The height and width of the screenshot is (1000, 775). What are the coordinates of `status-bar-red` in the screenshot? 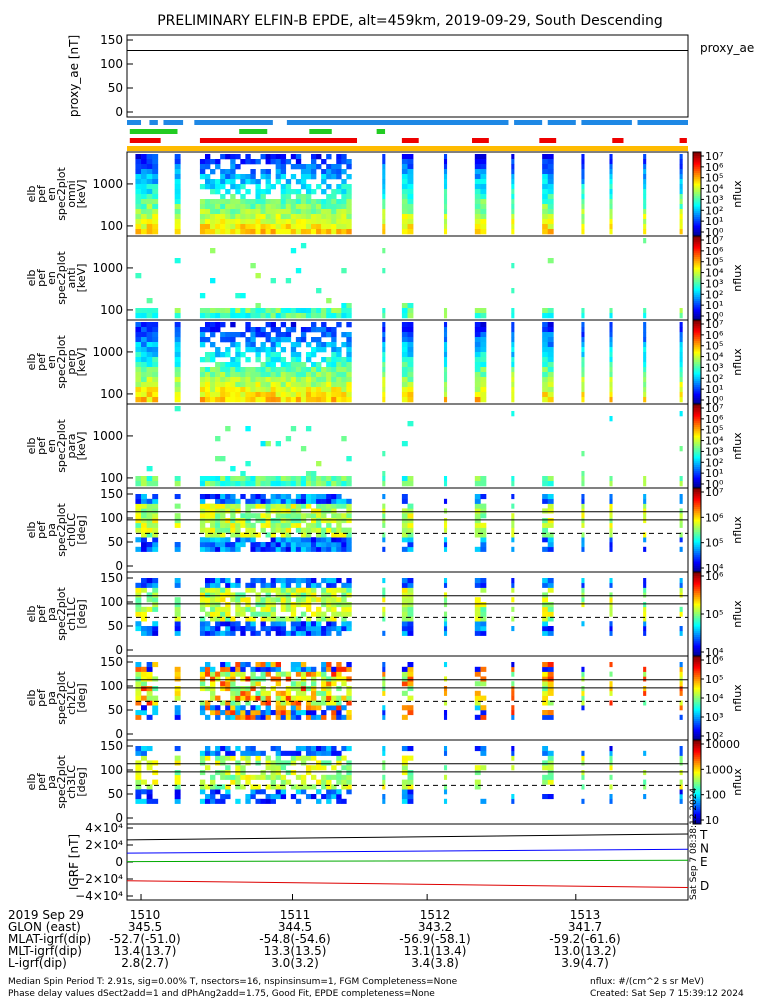 It's located at (145, 140).